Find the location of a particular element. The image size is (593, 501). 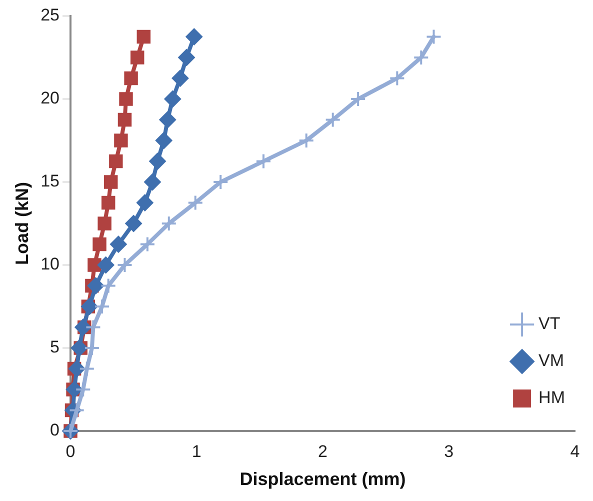

x-tick-label: 0 is located at coordinates (71, 451).